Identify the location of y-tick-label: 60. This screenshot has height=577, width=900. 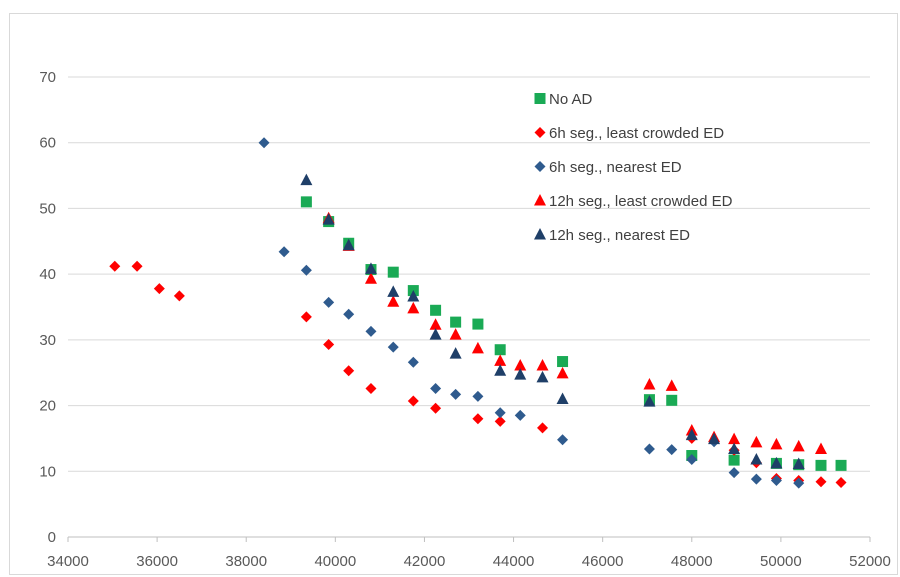
(47, 143).